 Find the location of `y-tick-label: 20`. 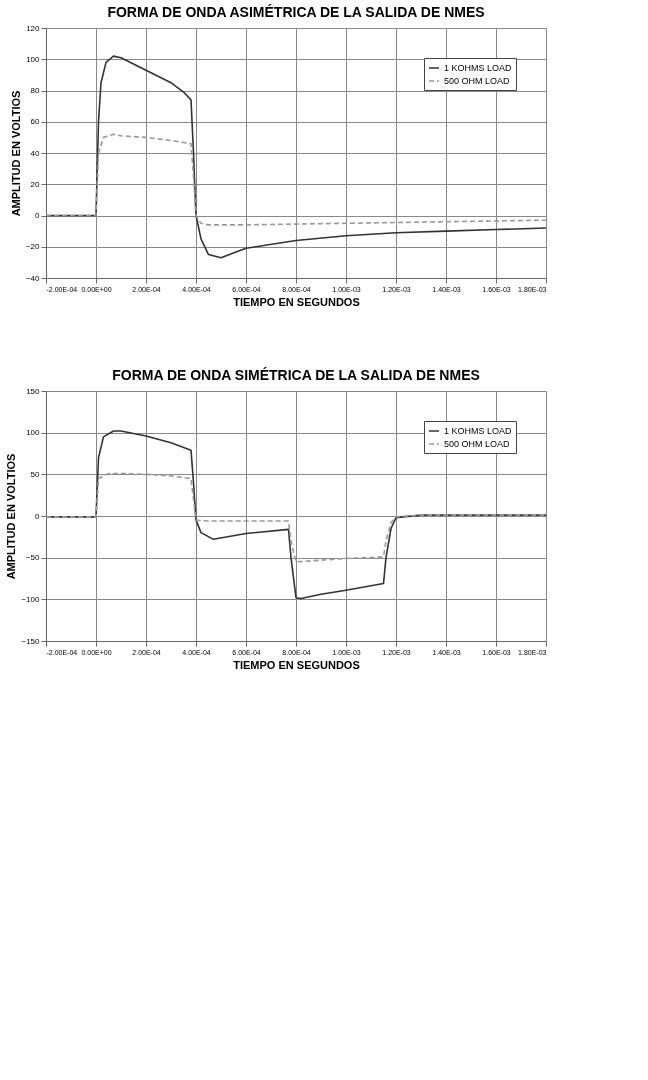

y-tick-label: 20 is located at coordinates (35, 184).